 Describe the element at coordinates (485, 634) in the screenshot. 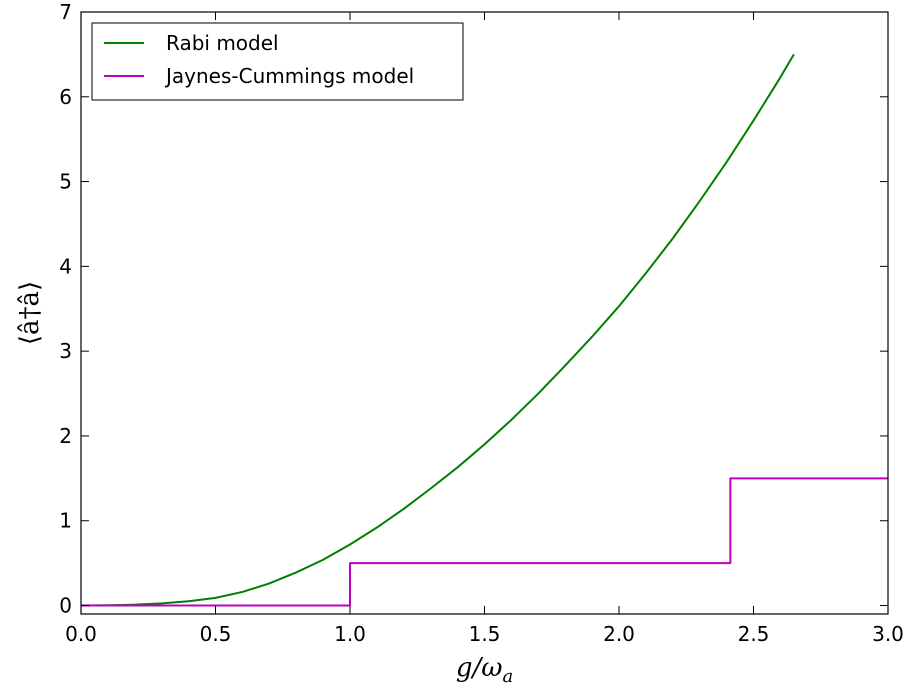

I see `x-tick-label: 1.5` at that location.